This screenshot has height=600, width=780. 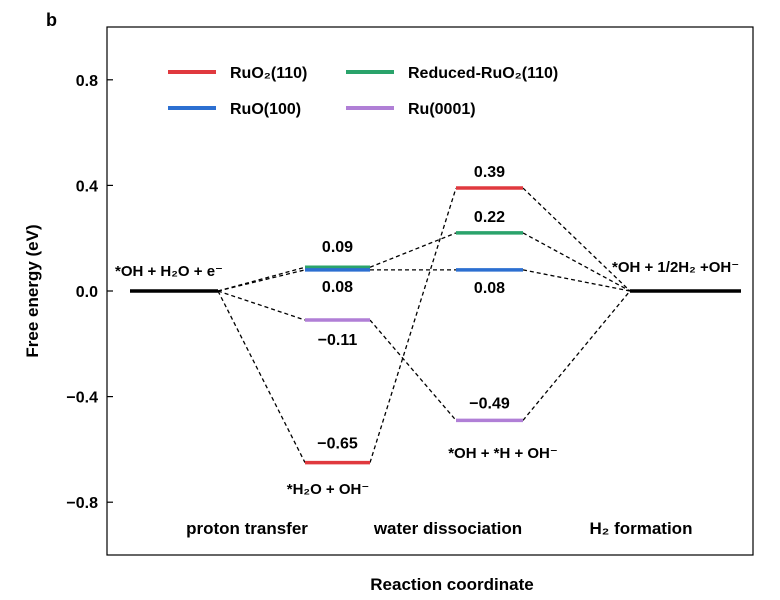 I want to click on state-label-intermediate-1: *H₂O + OH⁻, so click(x=328, y=489).